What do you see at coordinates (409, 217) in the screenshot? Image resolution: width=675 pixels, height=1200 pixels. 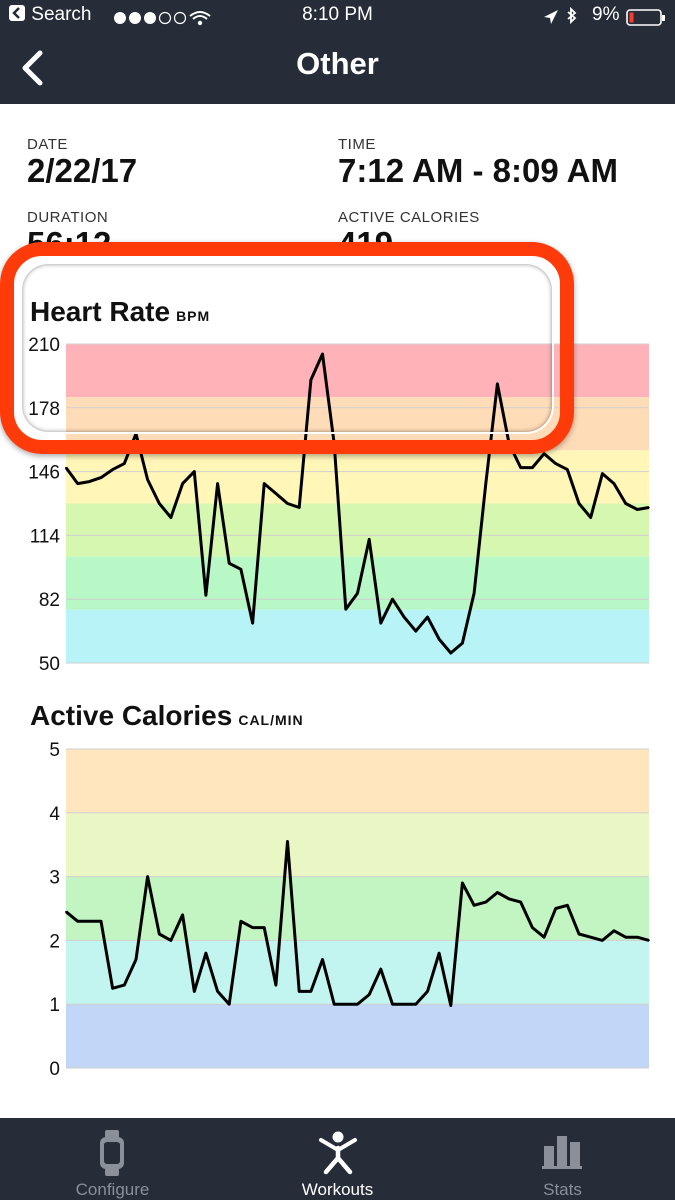 I see `active-calories-label: ACTIVE CALORIES` at bounding box center [409, 217].